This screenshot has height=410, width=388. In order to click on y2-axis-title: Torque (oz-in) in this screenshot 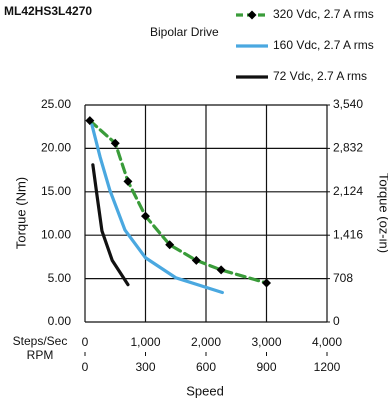, I will do `click(382, 213)`.